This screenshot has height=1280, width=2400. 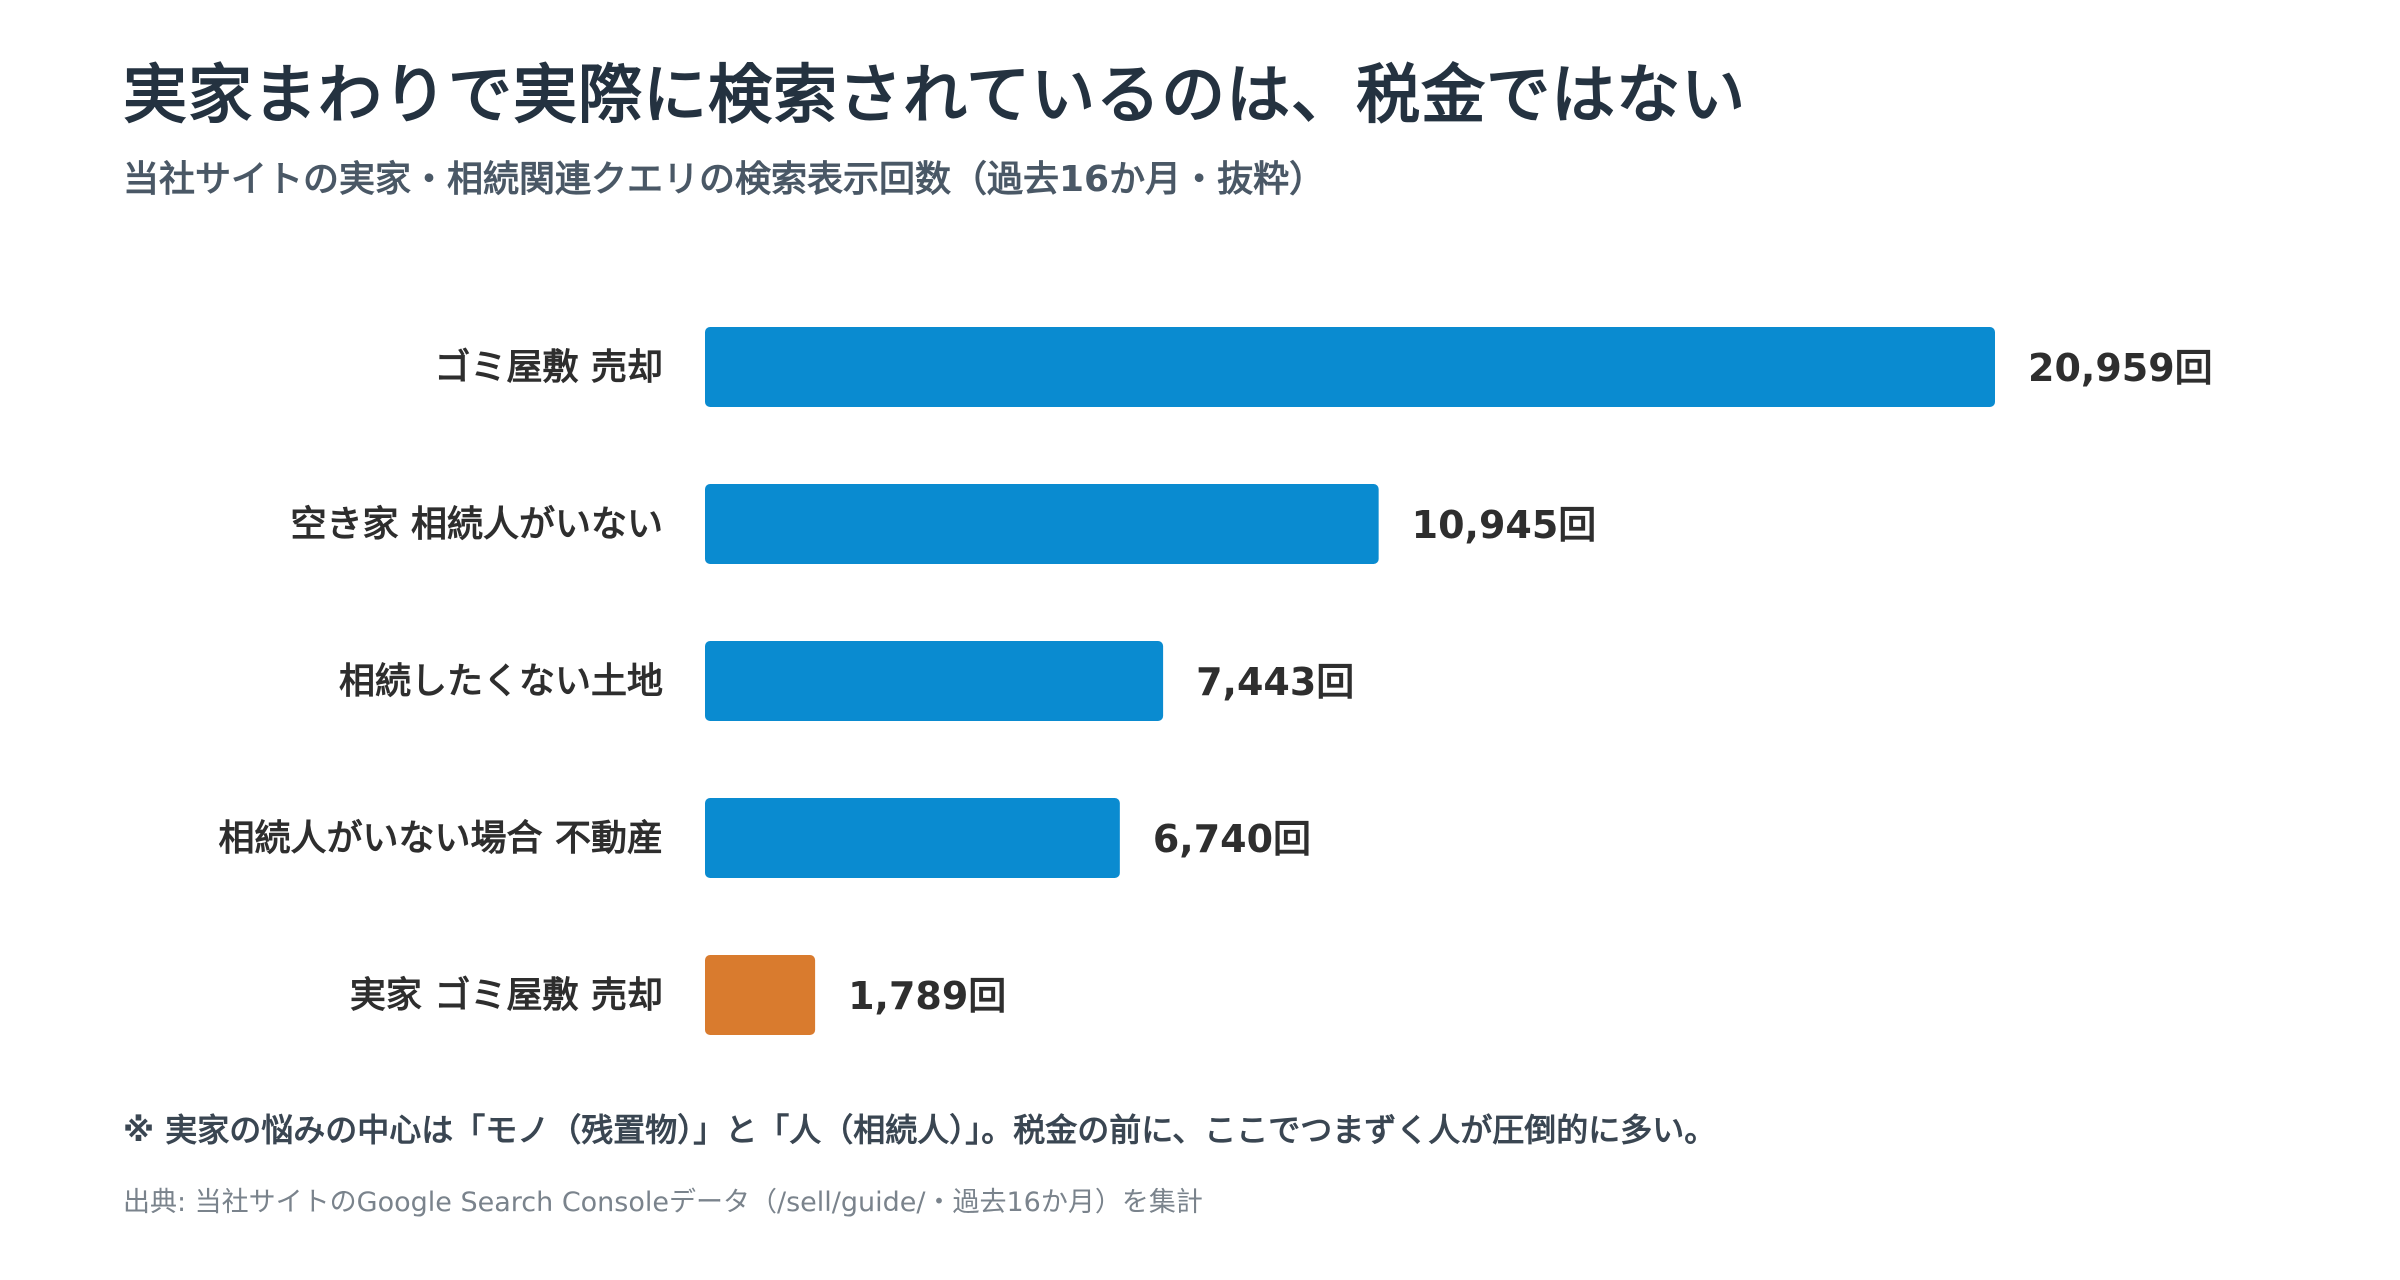 What do you see at coordinates (476, 524) in the screenshot?
I see `category-label: 空き家 相続人がいない` at bounding box center [476, 524].